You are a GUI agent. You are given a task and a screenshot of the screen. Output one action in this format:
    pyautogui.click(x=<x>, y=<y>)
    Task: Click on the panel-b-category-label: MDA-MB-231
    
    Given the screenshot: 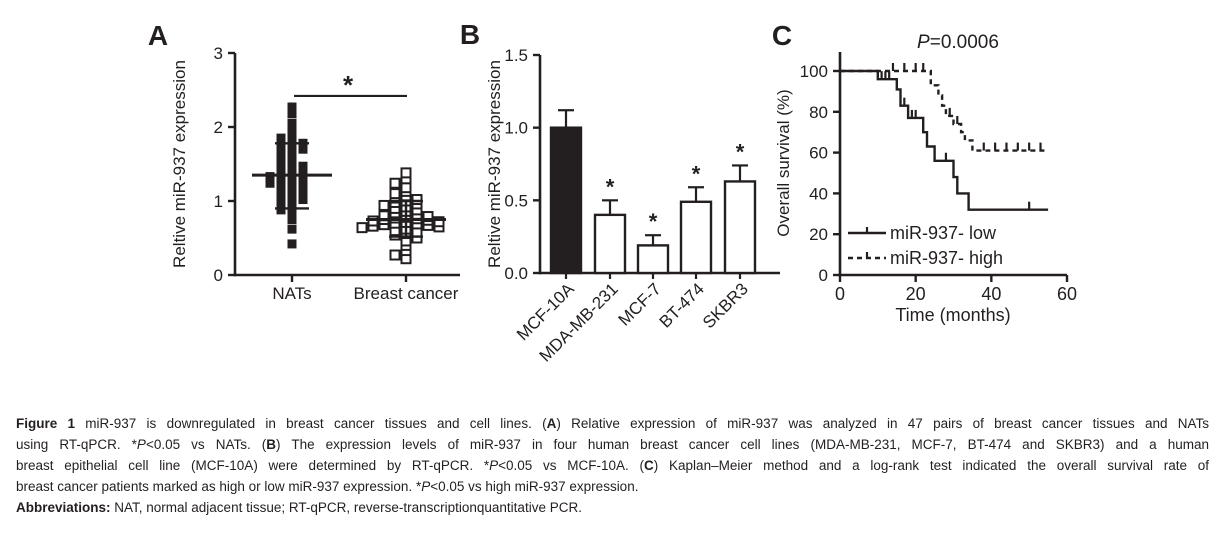 What is the action you would take?
    pyautogui.click(x=579, y=322)
    